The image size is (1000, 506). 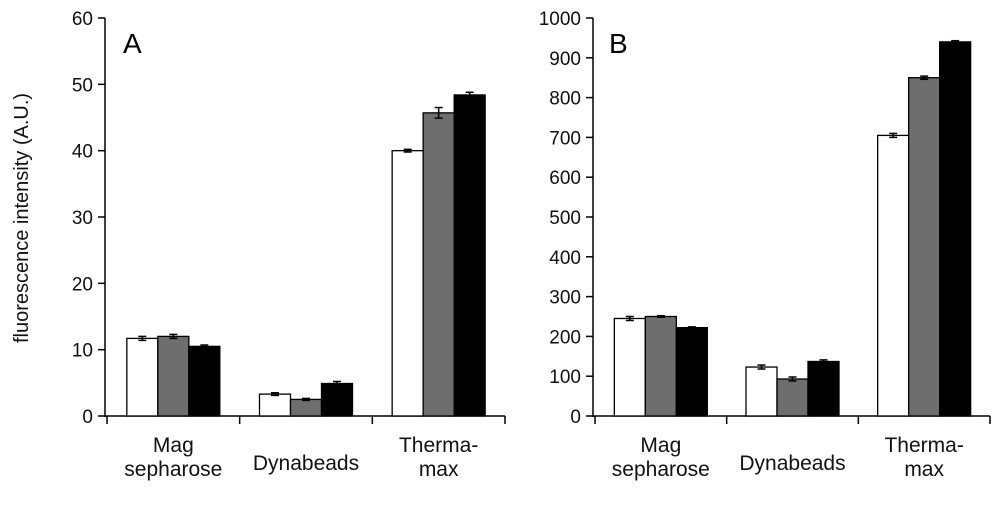 What do you see at coordinates (565, 99) in the screenshot?
I see `y-tick-label: 800` at bounding box center [565, 99].